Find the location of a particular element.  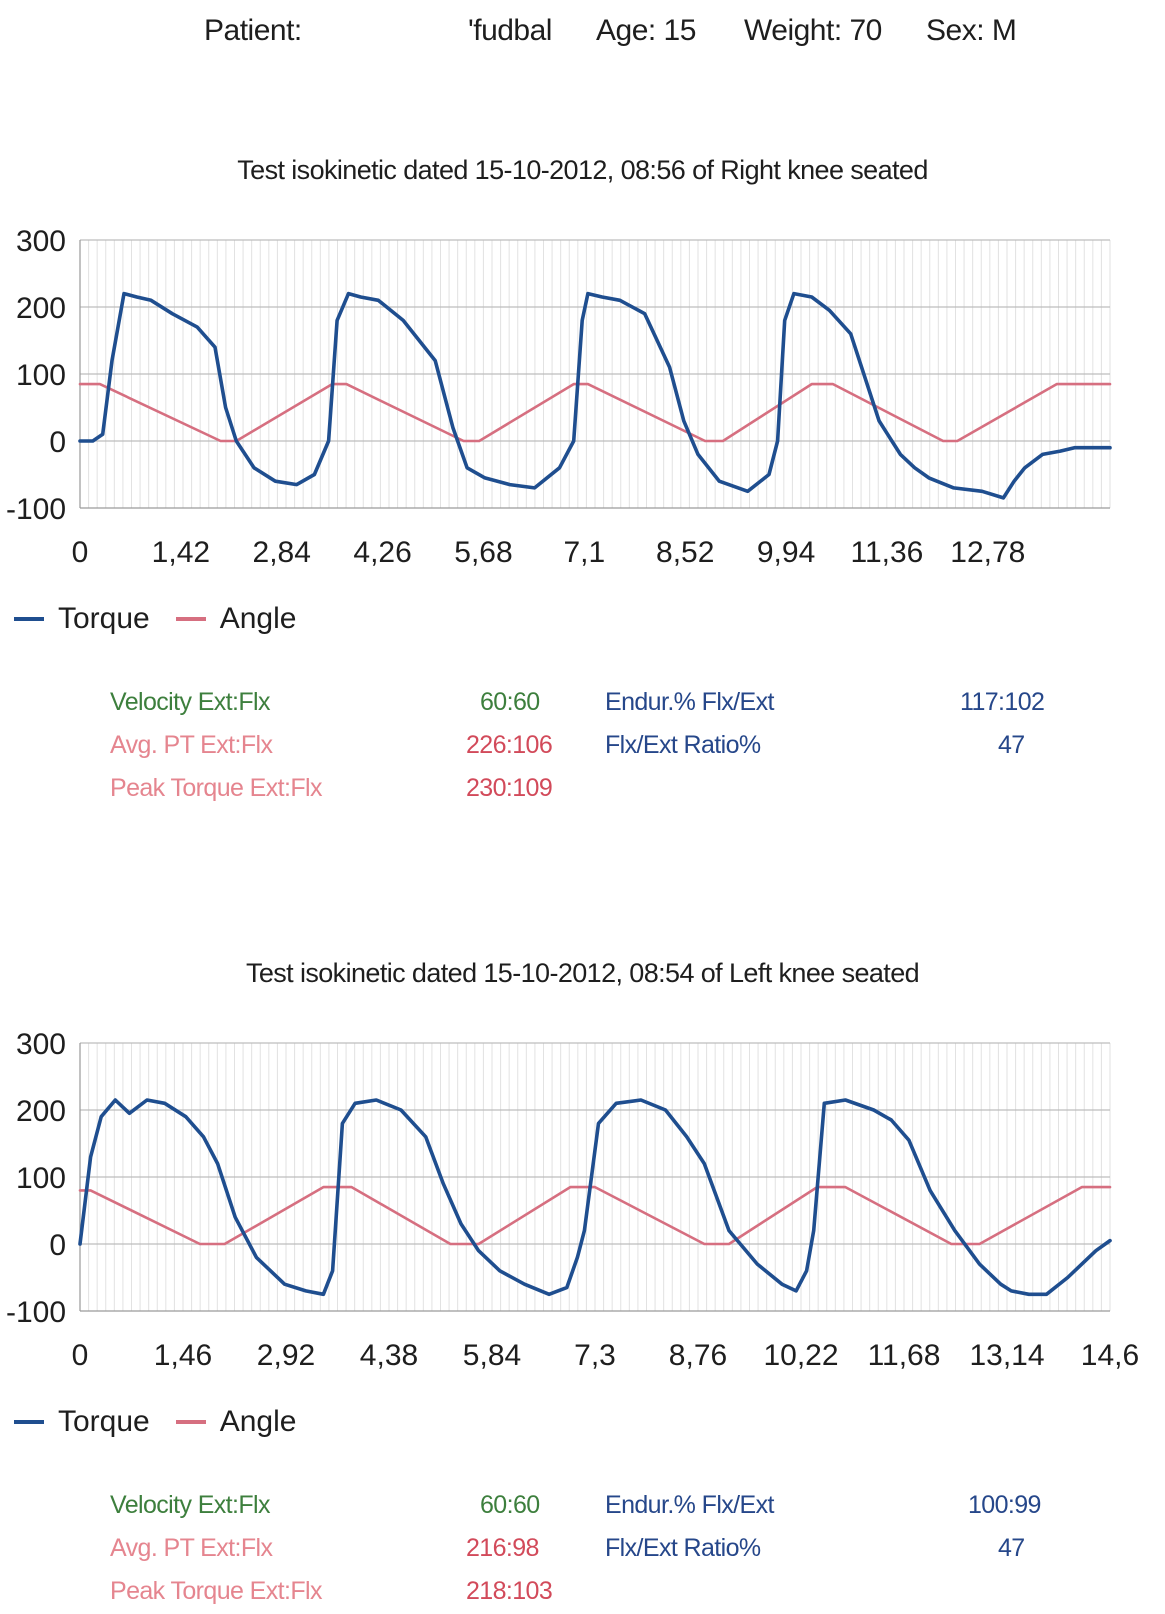

x-tick-label: 4,38 is located at coordinates (389, 1355).